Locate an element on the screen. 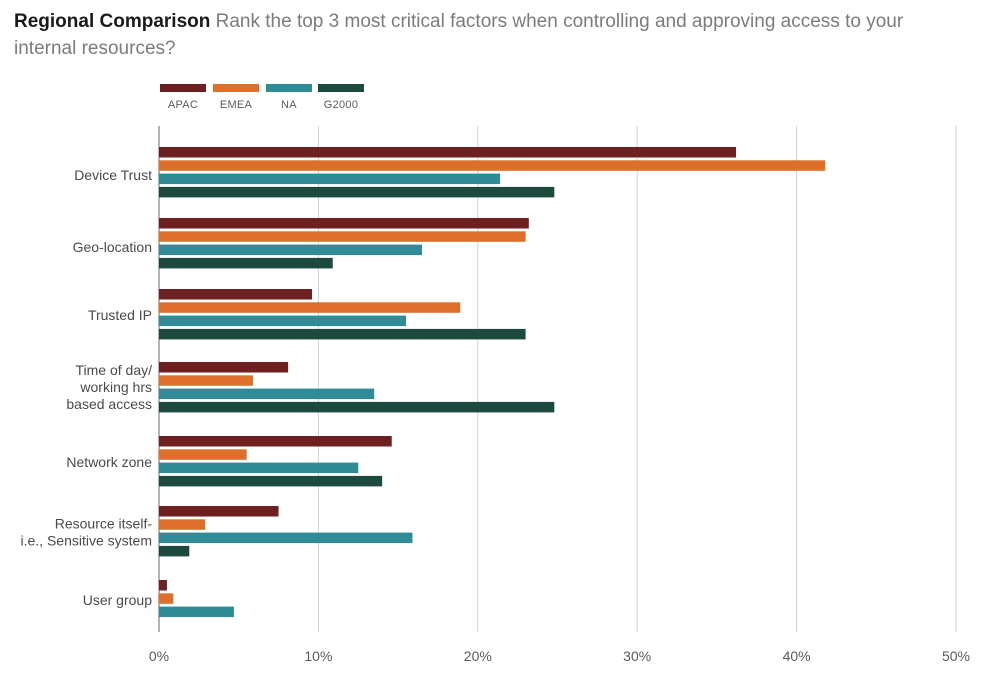 The height and width of the screenshot is (677, 1000). category-label: i.e., Sensitive system is located at coordinates (87, 541).